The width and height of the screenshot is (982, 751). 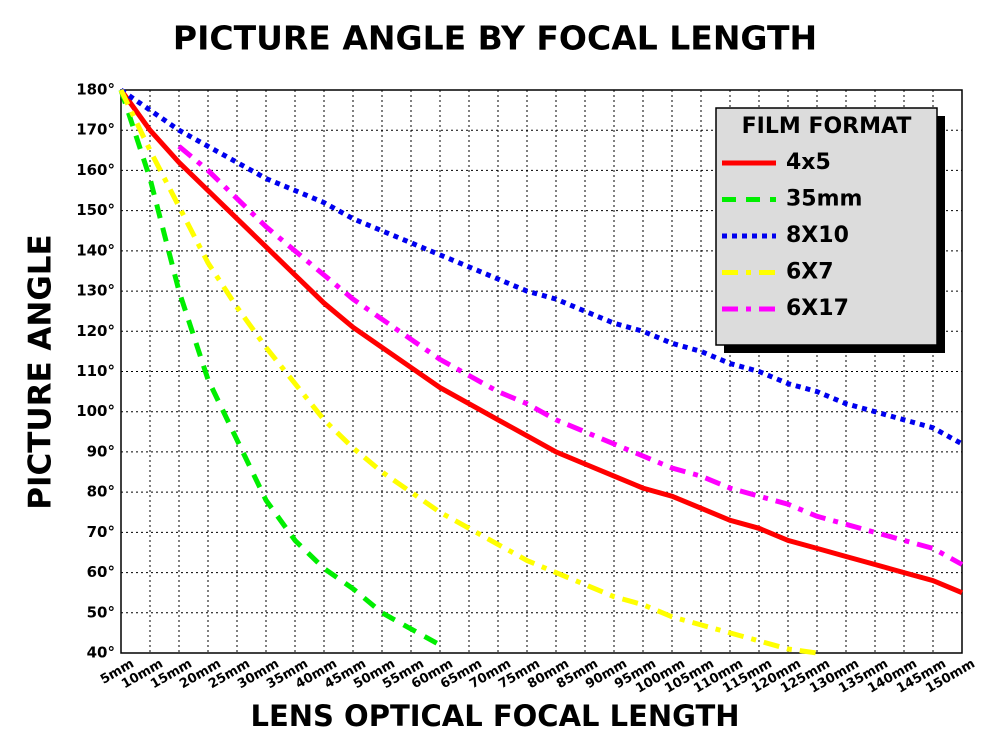 I want to click on y-tick-label: 50°, so click(x=101, y=612).